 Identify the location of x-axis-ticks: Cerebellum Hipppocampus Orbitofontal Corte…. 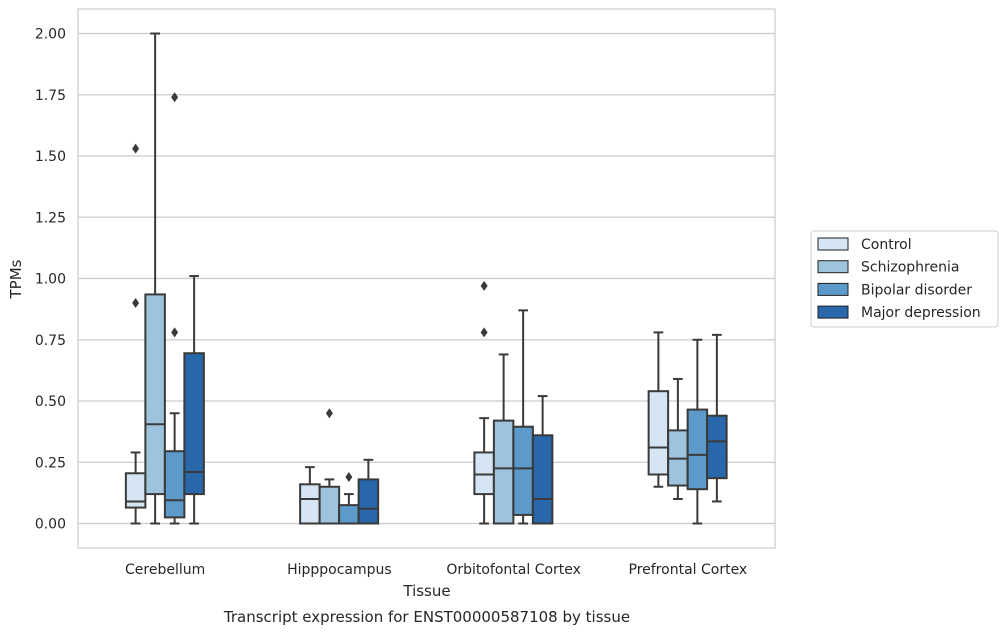
(436, 570).